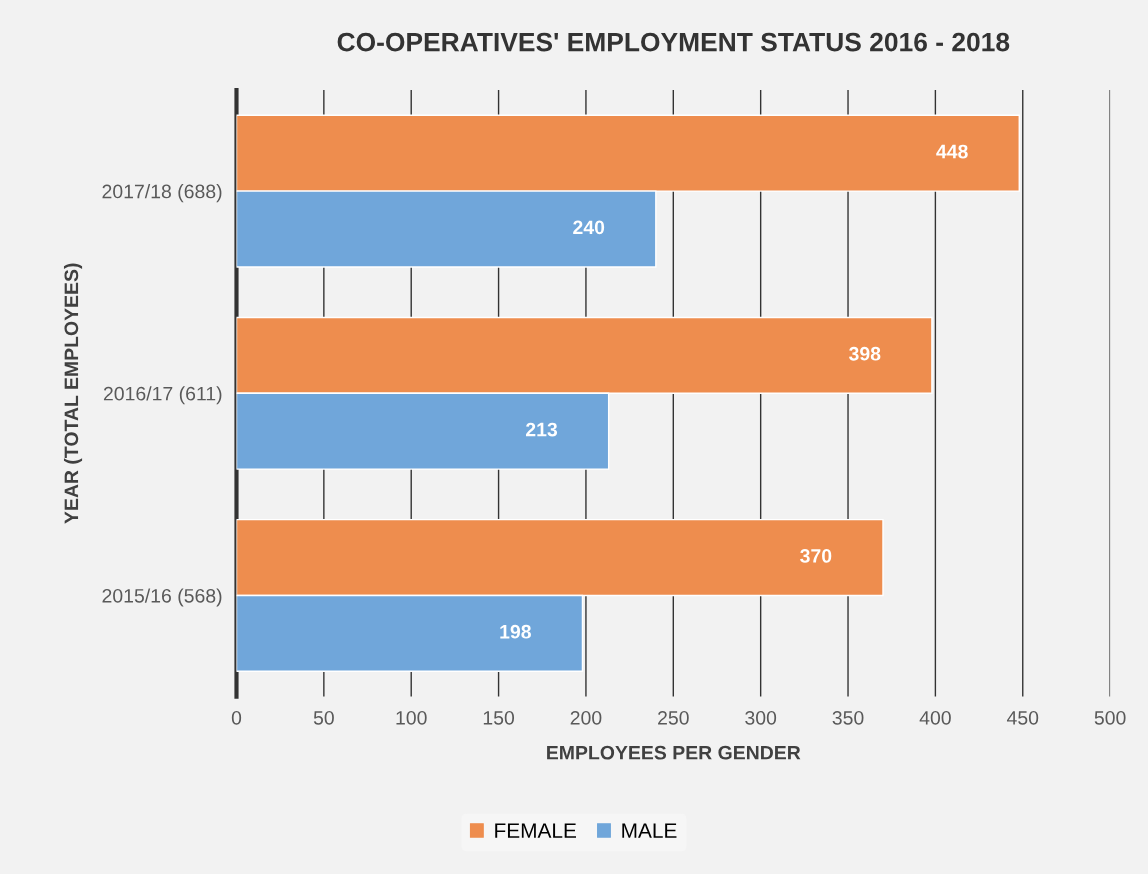 The width and height of the screenshot is (1148, 874). I want to click on x-axis-title: EMPLOYEES PER GENDER, so click(674, 752).